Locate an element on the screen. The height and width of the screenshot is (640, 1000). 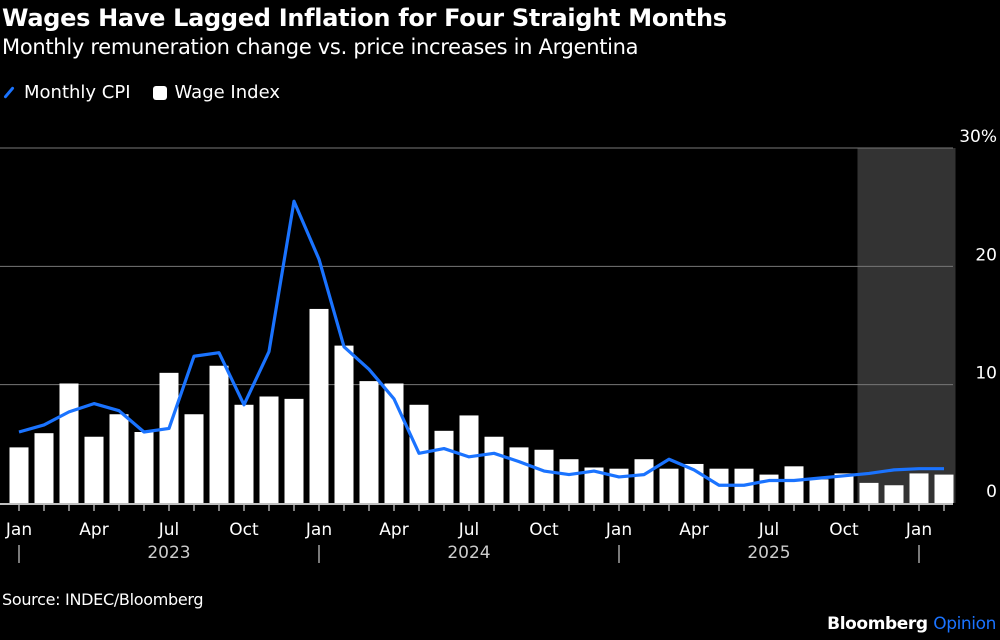
legend: Monthly CPI Wage Index is located at coordinates (148, 92).